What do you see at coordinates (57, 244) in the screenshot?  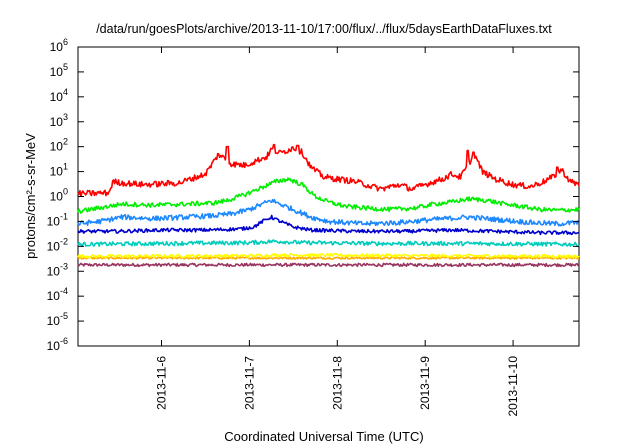 I see `y-tick-label: 10⁻²` at bounding box center [57, 244].